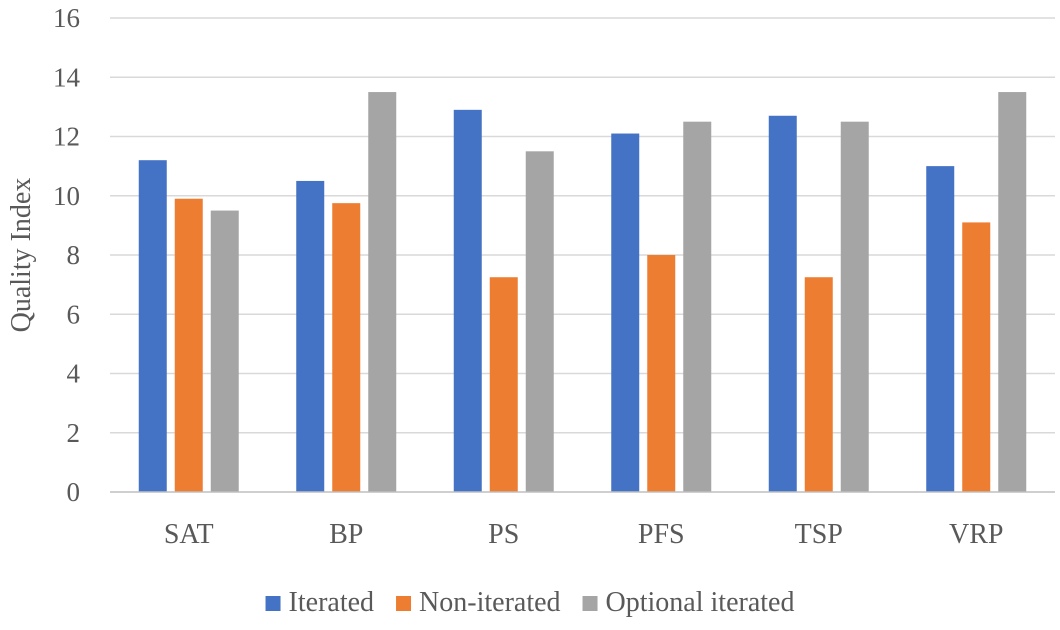  I want to click on y-axis-ticks: 0 2 4 6 8 10 12 14 16, so click(67, 255).